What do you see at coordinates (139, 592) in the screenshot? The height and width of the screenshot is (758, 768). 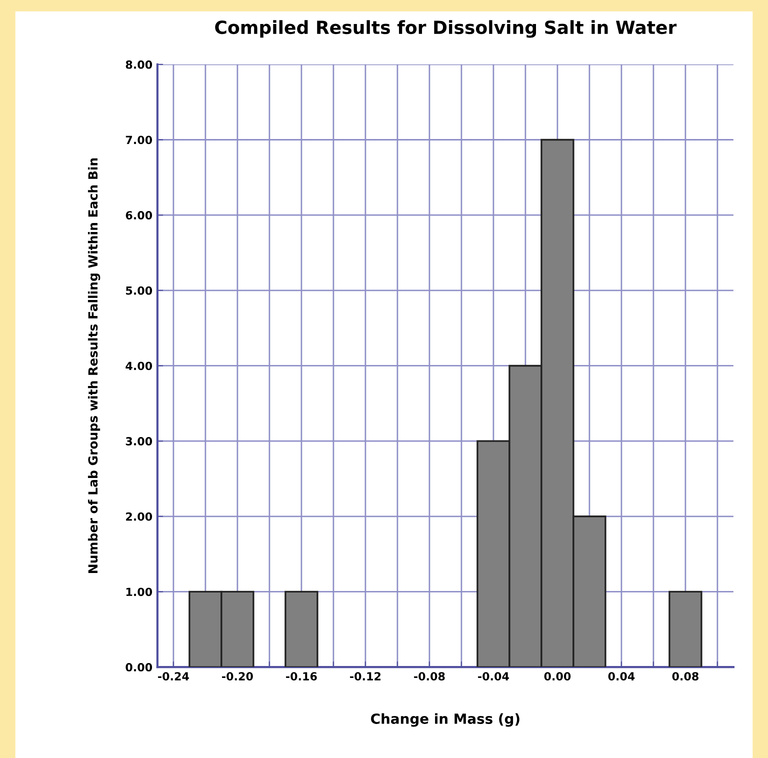 I see `y-tick-label: 1.00` at bounding box center [139, 592].